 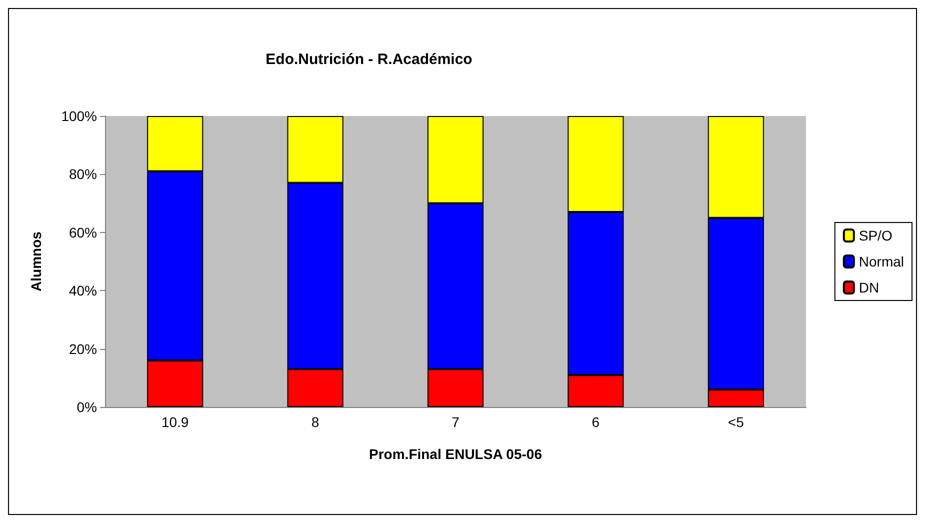 What do you see at coordinates (369, 59) in the screenshot?
I see `chart-title: Edo.Nutrición - R.Académico` at bounding box center [369, 59].